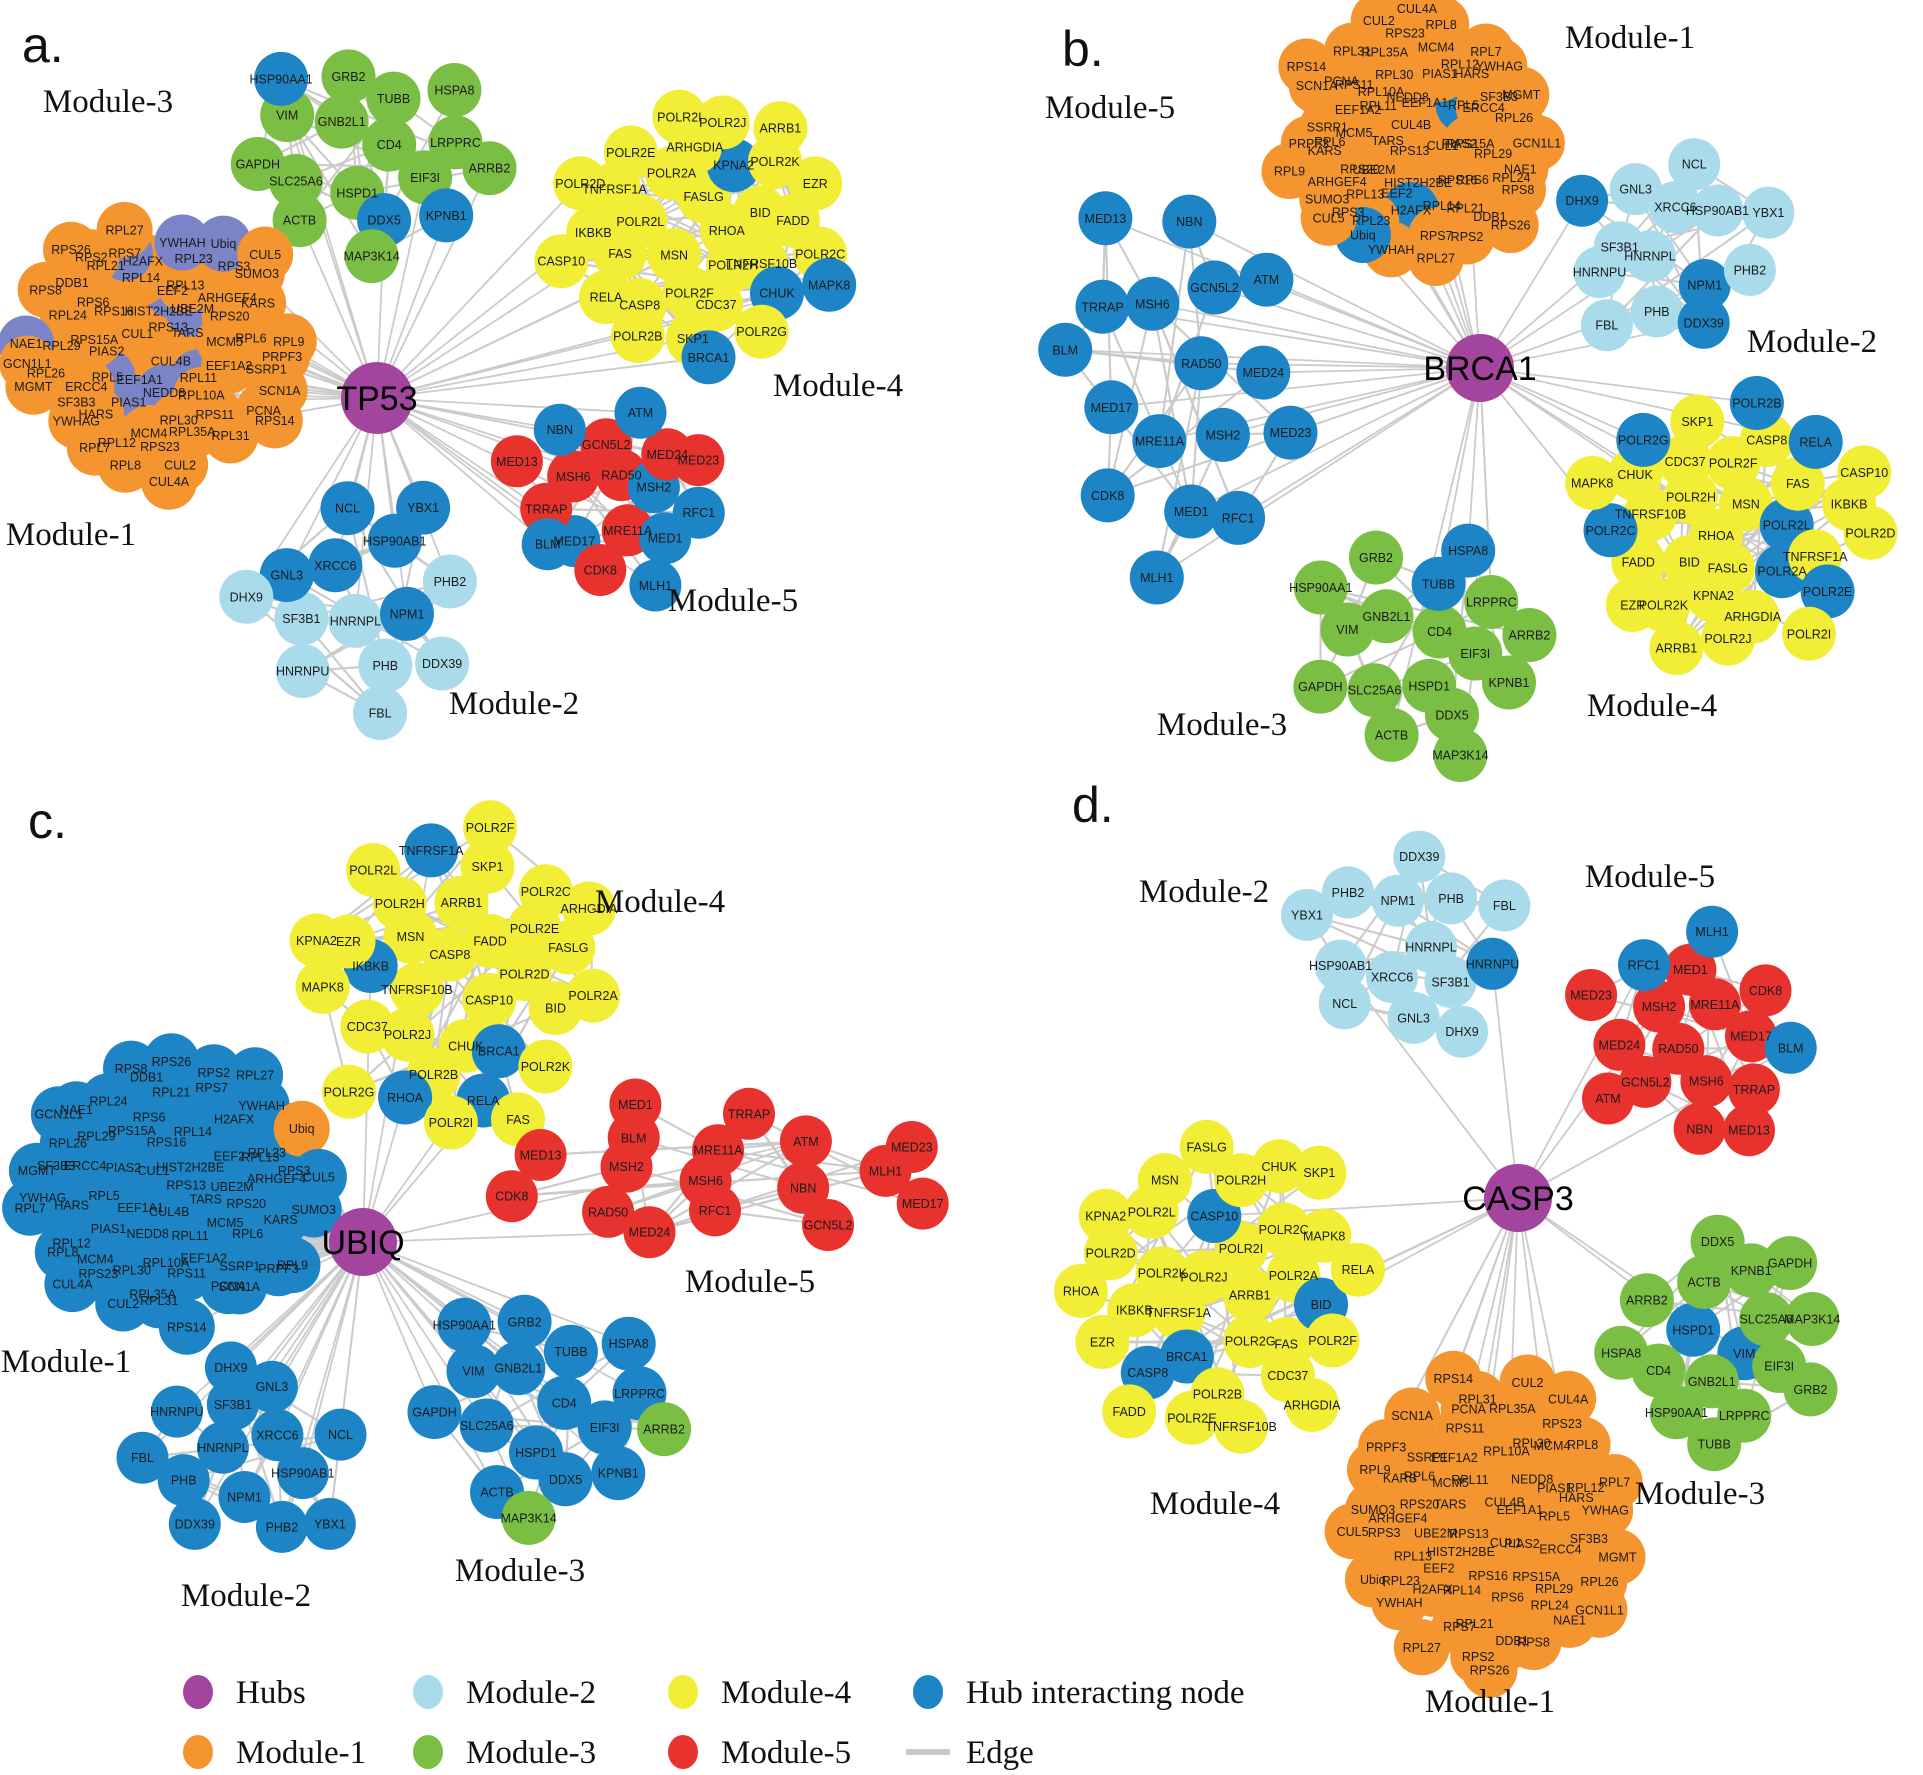 Image resolution: width=1923 pixels, height=1775 pixels. I want to click on node-label: RPL23, so click(267, 1153).